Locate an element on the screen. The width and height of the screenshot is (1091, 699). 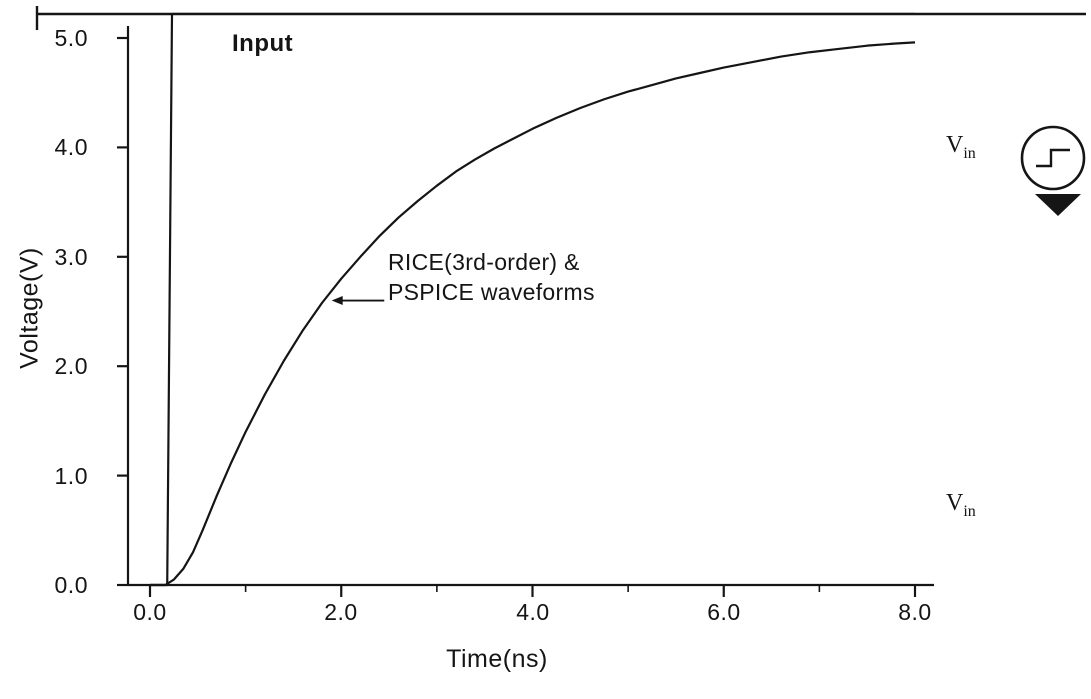
voltage-source-circle-icon is located at coordinates (1053, 158).